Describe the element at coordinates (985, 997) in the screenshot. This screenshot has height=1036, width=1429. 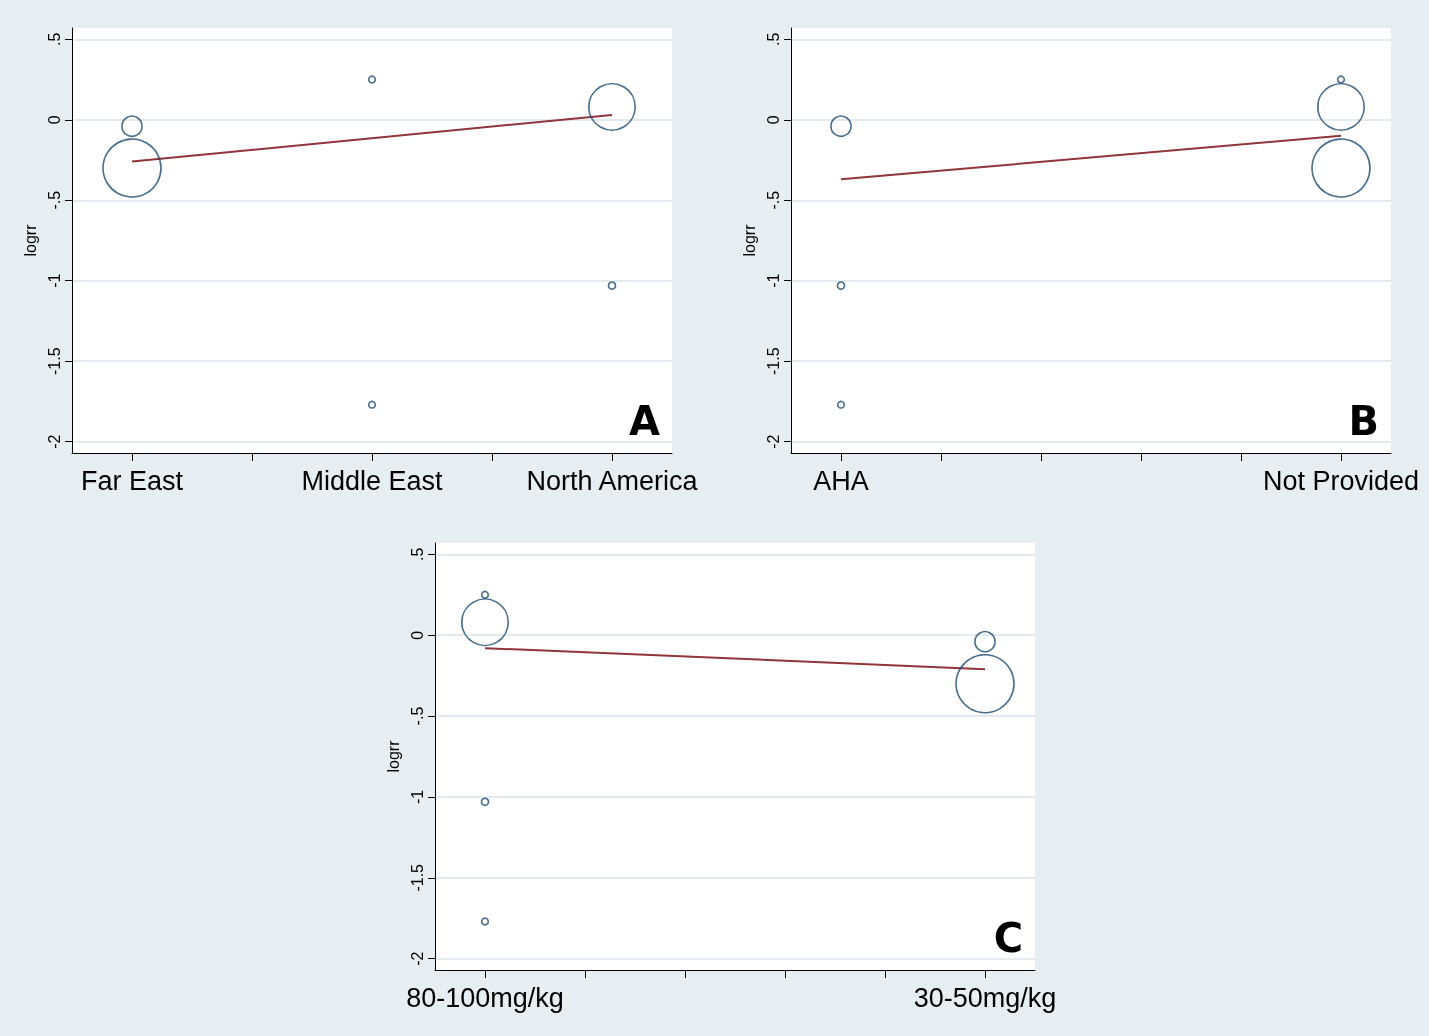
I see `x-tick-label: 30-50mg/kg` at that location.